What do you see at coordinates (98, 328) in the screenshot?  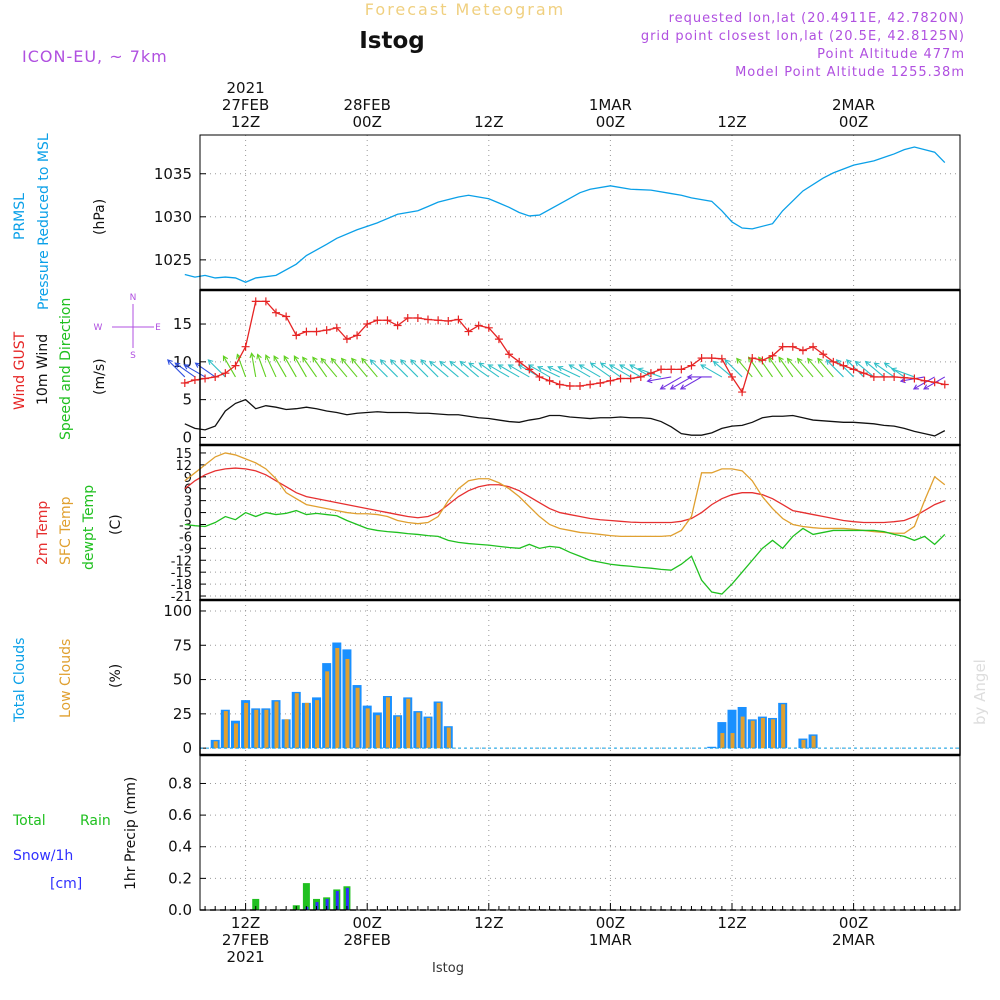 I see `compass-w: W` at bounding box center [98, 328].